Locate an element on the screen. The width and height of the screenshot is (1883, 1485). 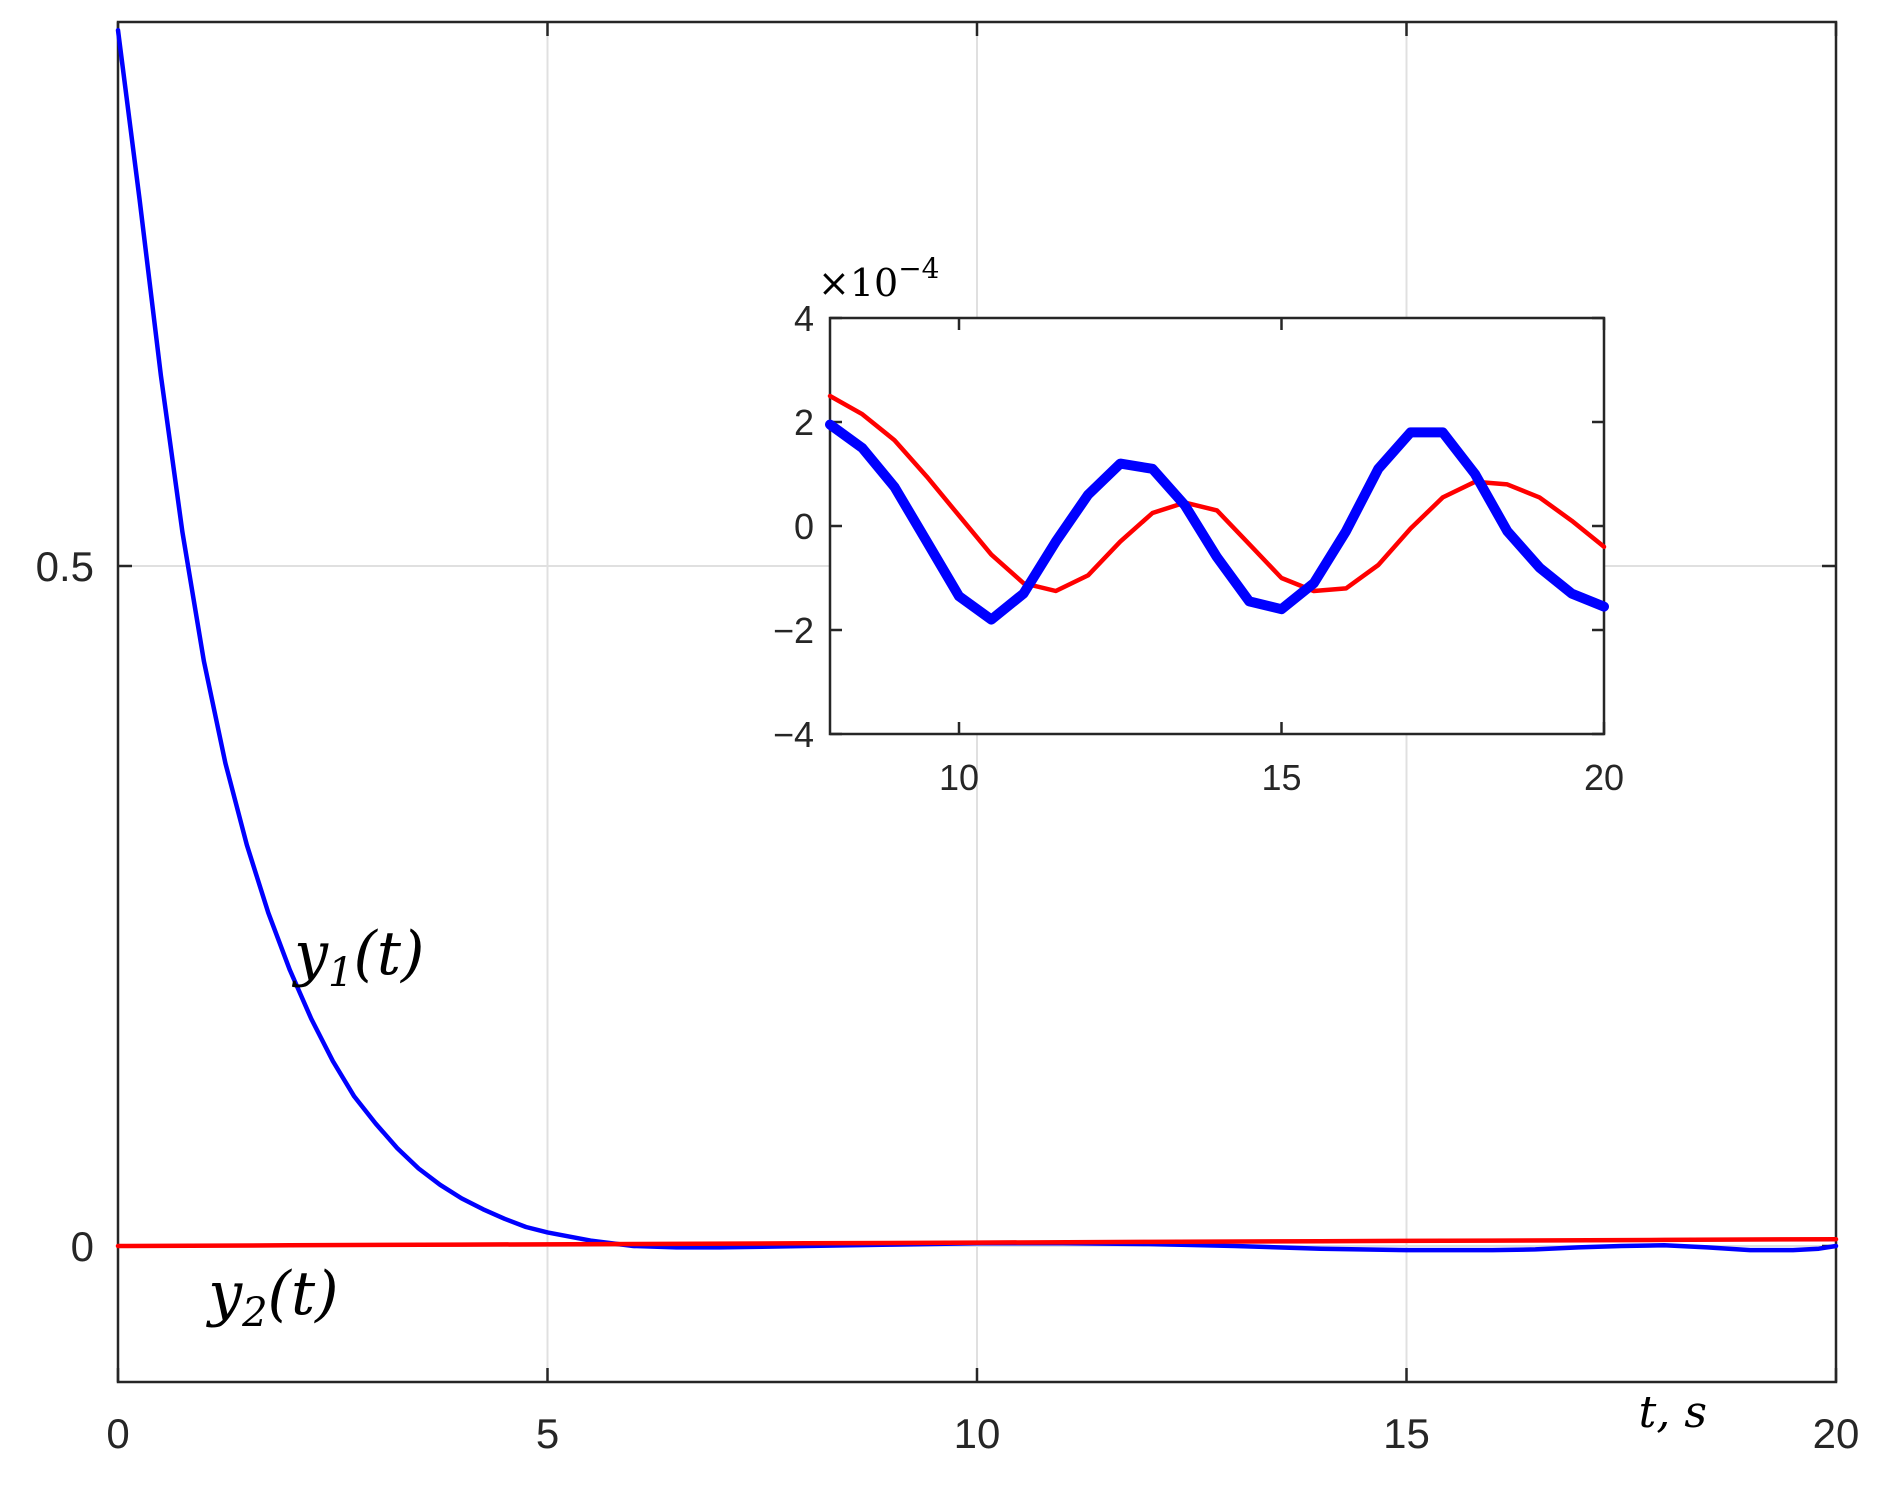
series-line-y2 is located at coordinates (977, 1242).